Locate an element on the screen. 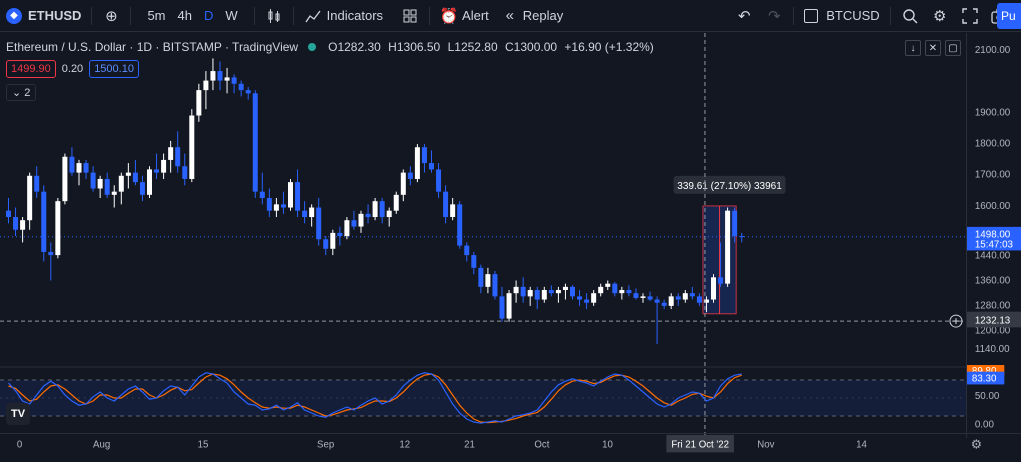 The width and height of the screenshot is (1021, 462). replay-icon: « is located at coordinates (509, 15).